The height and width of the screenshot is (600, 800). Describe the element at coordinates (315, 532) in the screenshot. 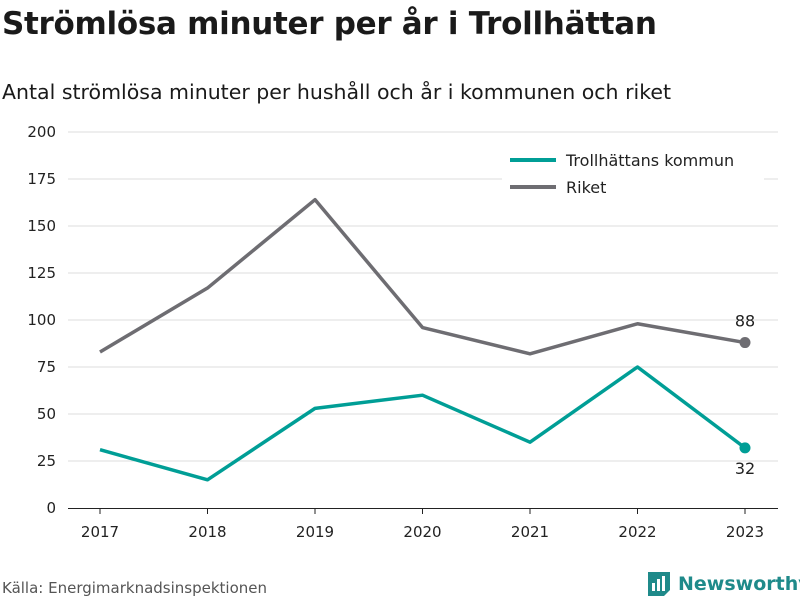

I see `x-tick-label: 2019` at that location.